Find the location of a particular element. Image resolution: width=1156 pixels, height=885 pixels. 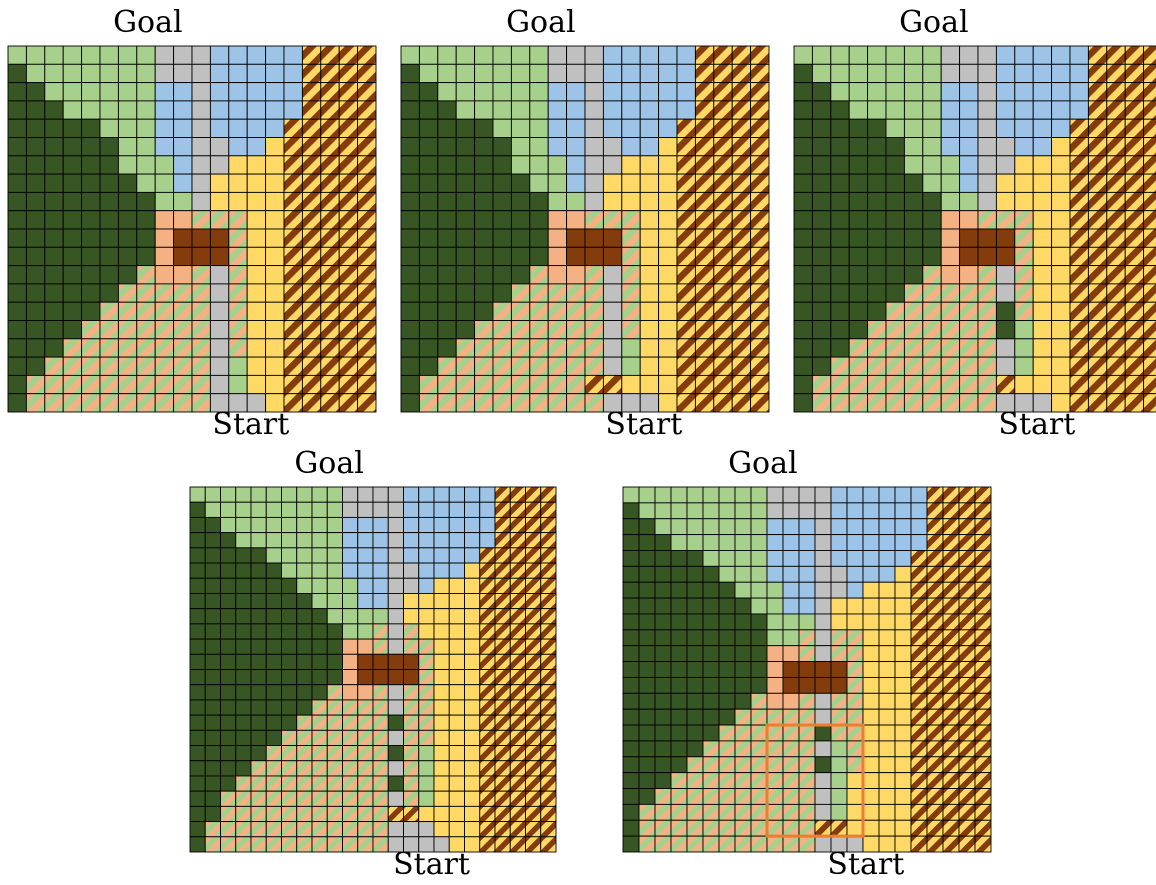

grid-cell-brown is located at coordinates (987, 256).